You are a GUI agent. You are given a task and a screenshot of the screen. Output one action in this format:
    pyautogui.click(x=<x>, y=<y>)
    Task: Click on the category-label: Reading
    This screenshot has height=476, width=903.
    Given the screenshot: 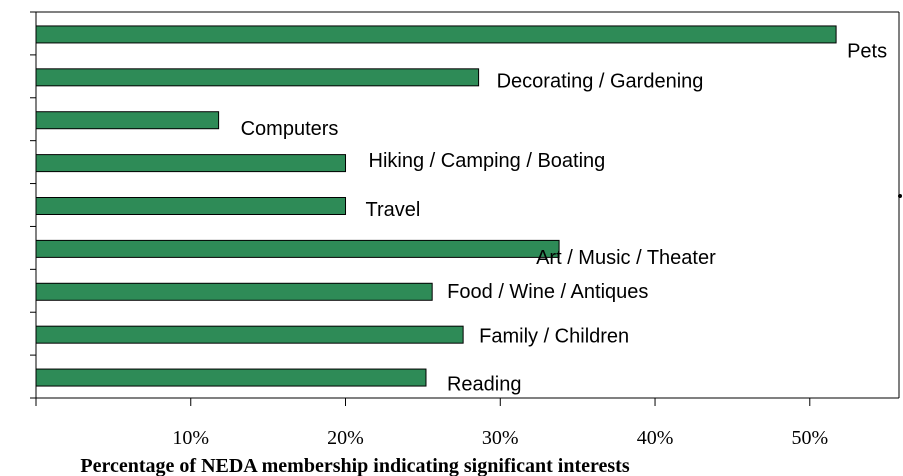 What is the action you would take?
    pyautogui.click(x=484, y=385)
    